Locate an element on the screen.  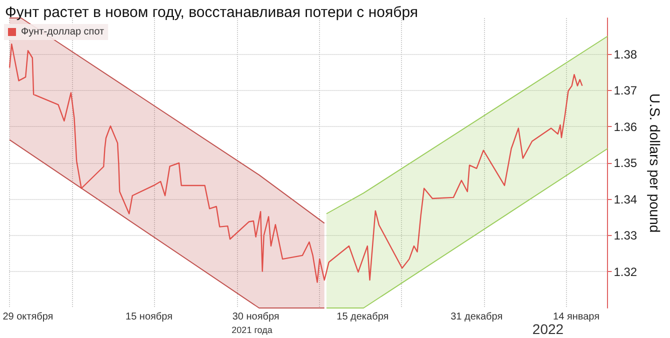
y-tick-label: 1.34 is located at coordinates (626, 199).